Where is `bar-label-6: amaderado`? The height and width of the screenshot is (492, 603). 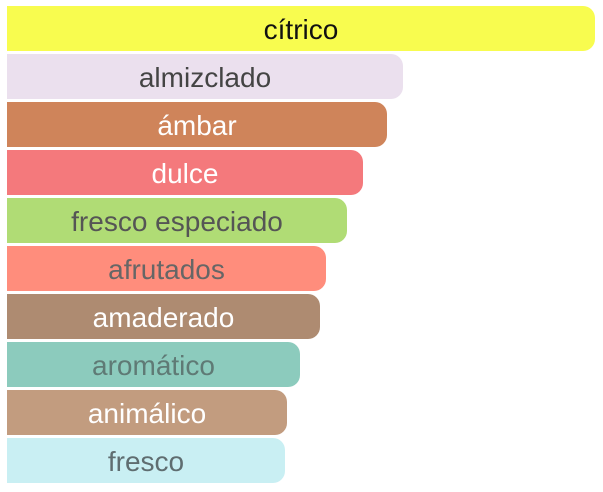 bar-label-6: amaderado is located at coordinates (163, 317).